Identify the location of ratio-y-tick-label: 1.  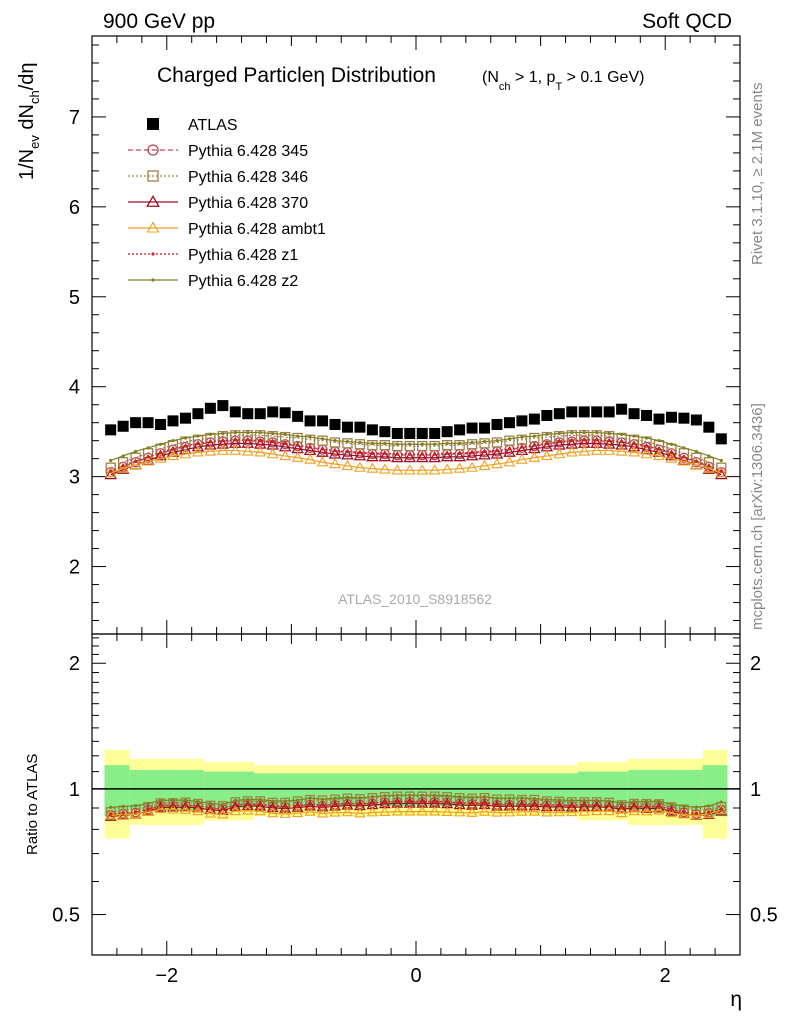
(74, 790).